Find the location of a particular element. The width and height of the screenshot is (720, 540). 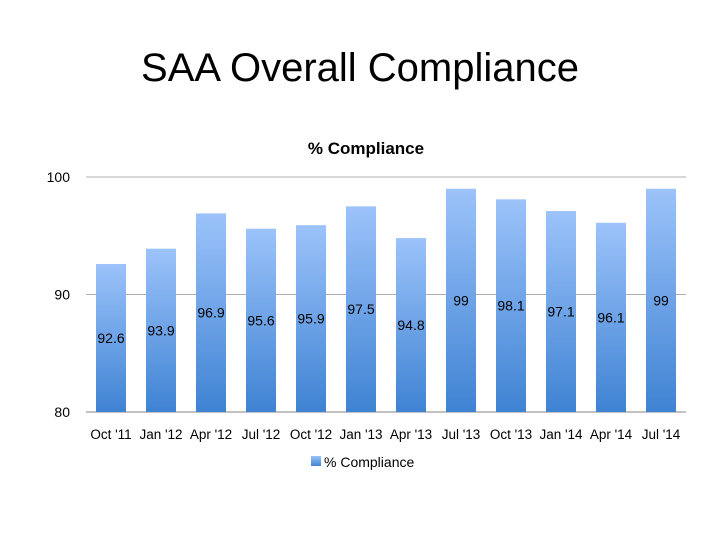

data-label: 97.5 is located at coordinates (360, 309).